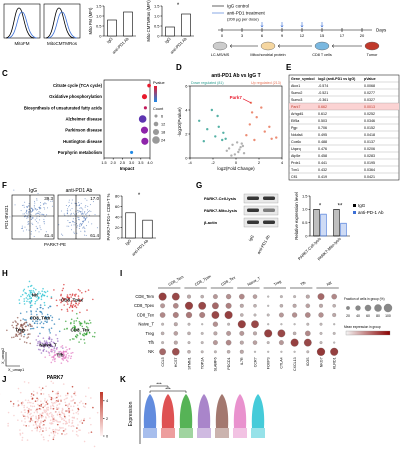 The image size is (400, 450). Describe the element at coordinates (261, 222) in the screenshot. I see `blot-strip` at that location.